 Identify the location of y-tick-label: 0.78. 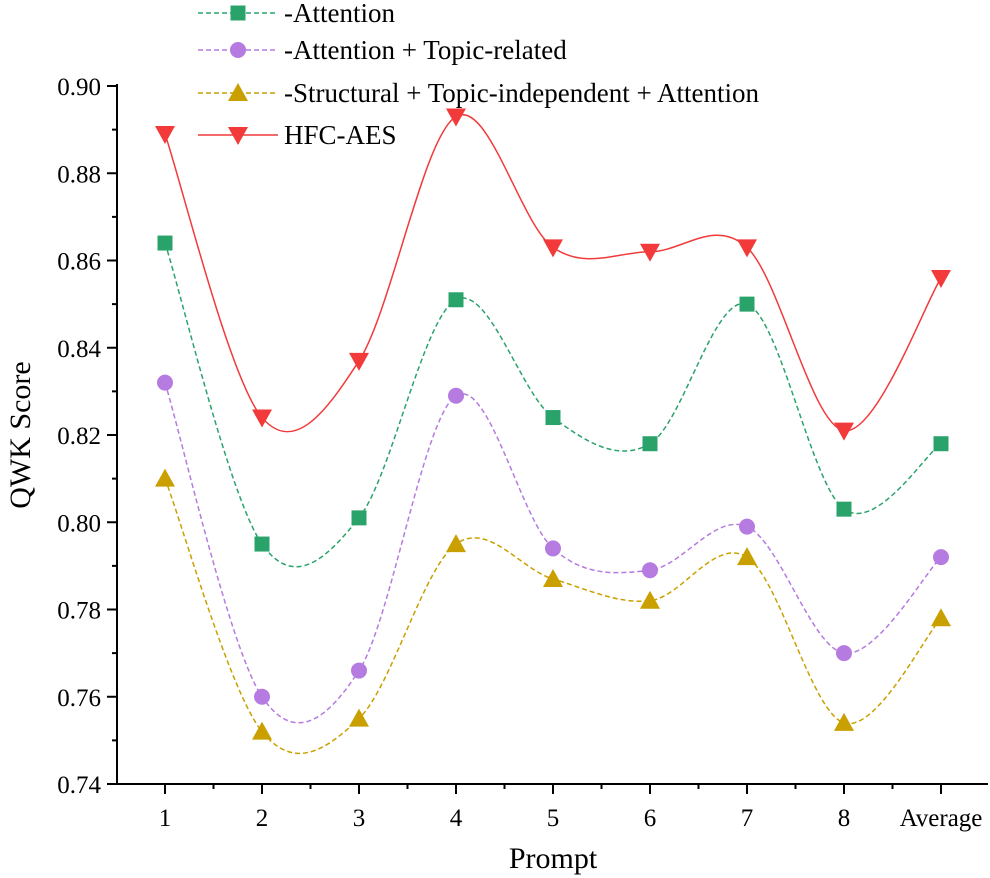
(79, 611).